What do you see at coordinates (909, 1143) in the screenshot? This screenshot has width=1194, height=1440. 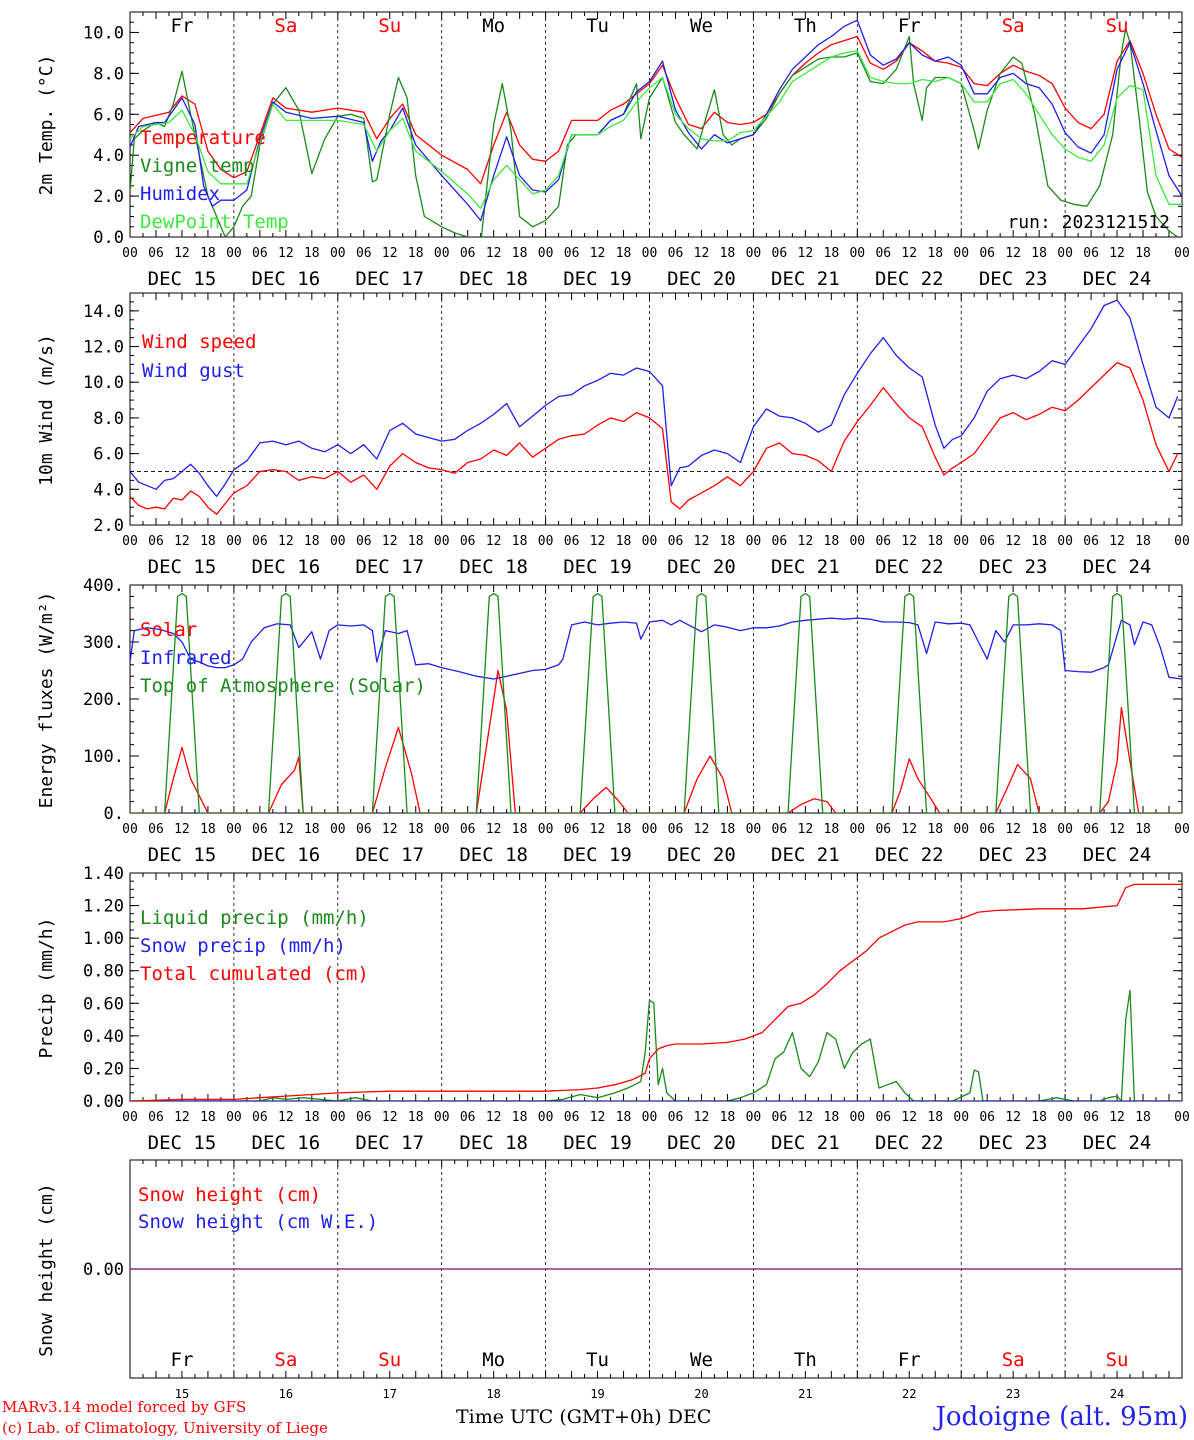 I see `precip-date-label: DEC 22` at bounding box center [909, 1143].